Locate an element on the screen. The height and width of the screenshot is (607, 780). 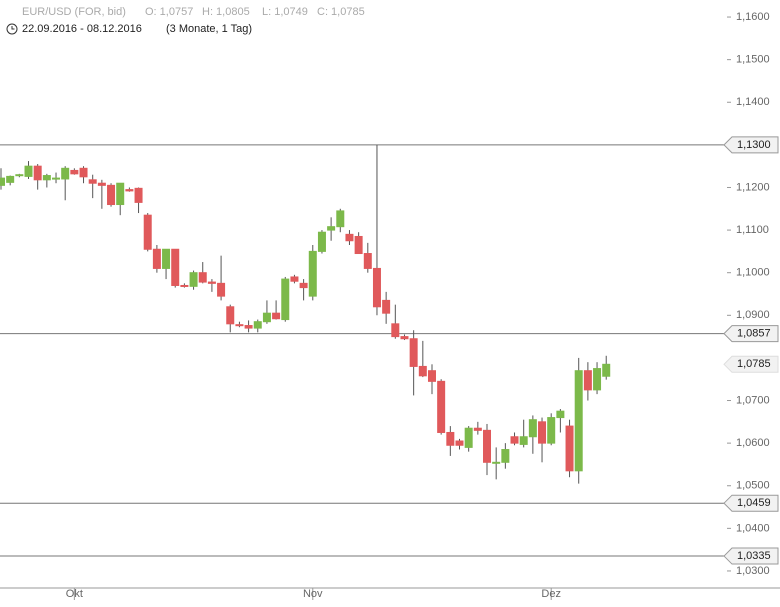
clock-icon is located at coordinates (12, 29).